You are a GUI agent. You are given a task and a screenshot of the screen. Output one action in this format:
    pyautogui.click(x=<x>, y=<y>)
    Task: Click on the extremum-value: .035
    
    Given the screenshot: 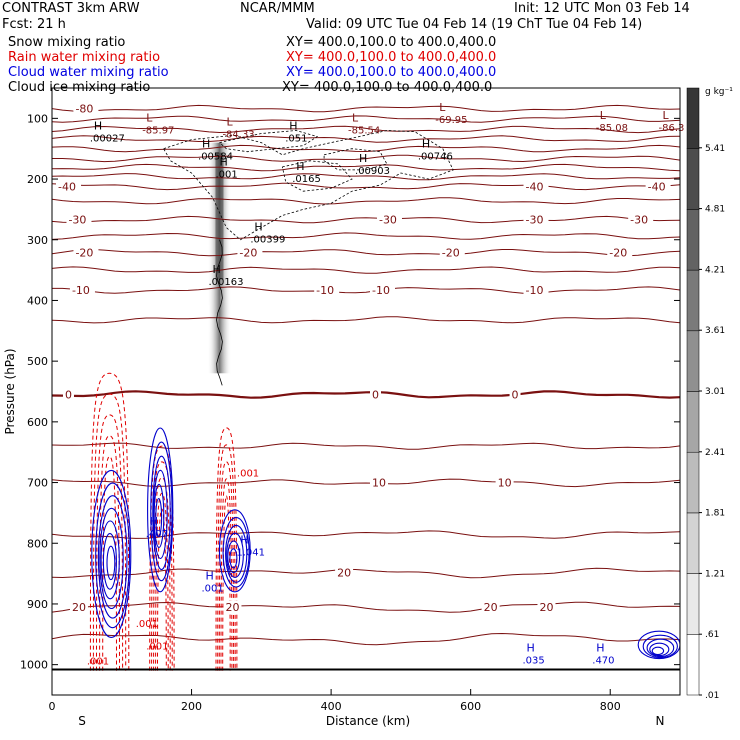 What is the action you would take?
    pyautogui.click(x=533, y=660)
    